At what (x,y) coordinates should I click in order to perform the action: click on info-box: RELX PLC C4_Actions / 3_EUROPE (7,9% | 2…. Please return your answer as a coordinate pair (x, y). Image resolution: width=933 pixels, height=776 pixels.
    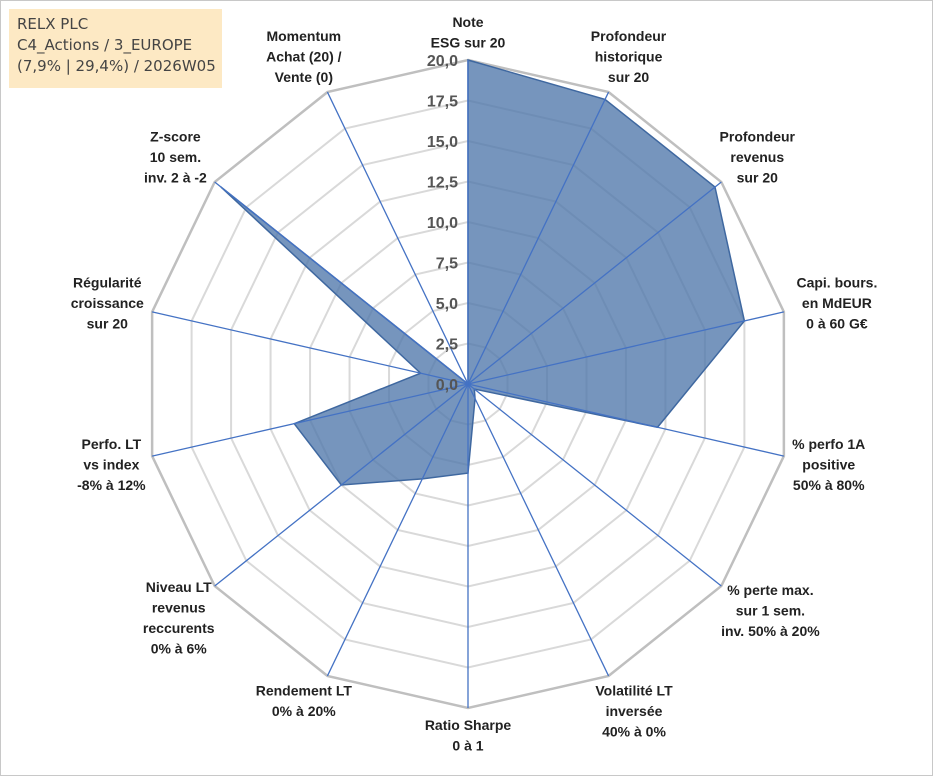
    Looking at the image, I should click on (115, 48).